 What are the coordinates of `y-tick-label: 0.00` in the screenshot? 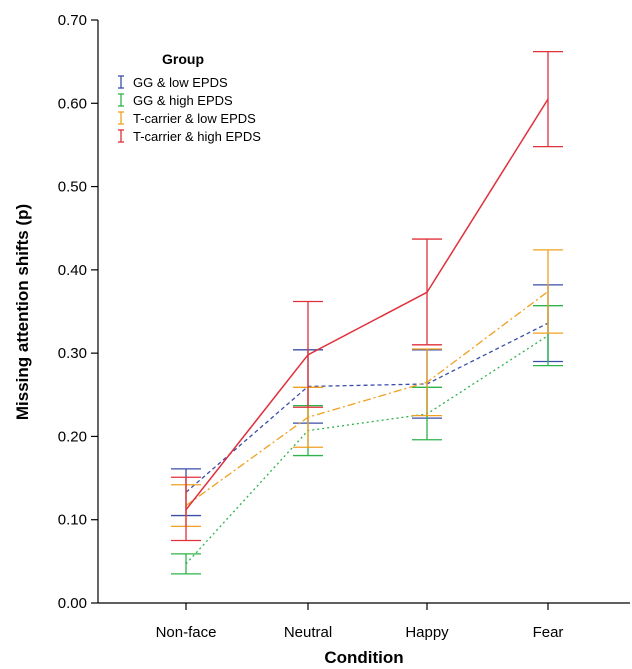 It's located at (72, 603).